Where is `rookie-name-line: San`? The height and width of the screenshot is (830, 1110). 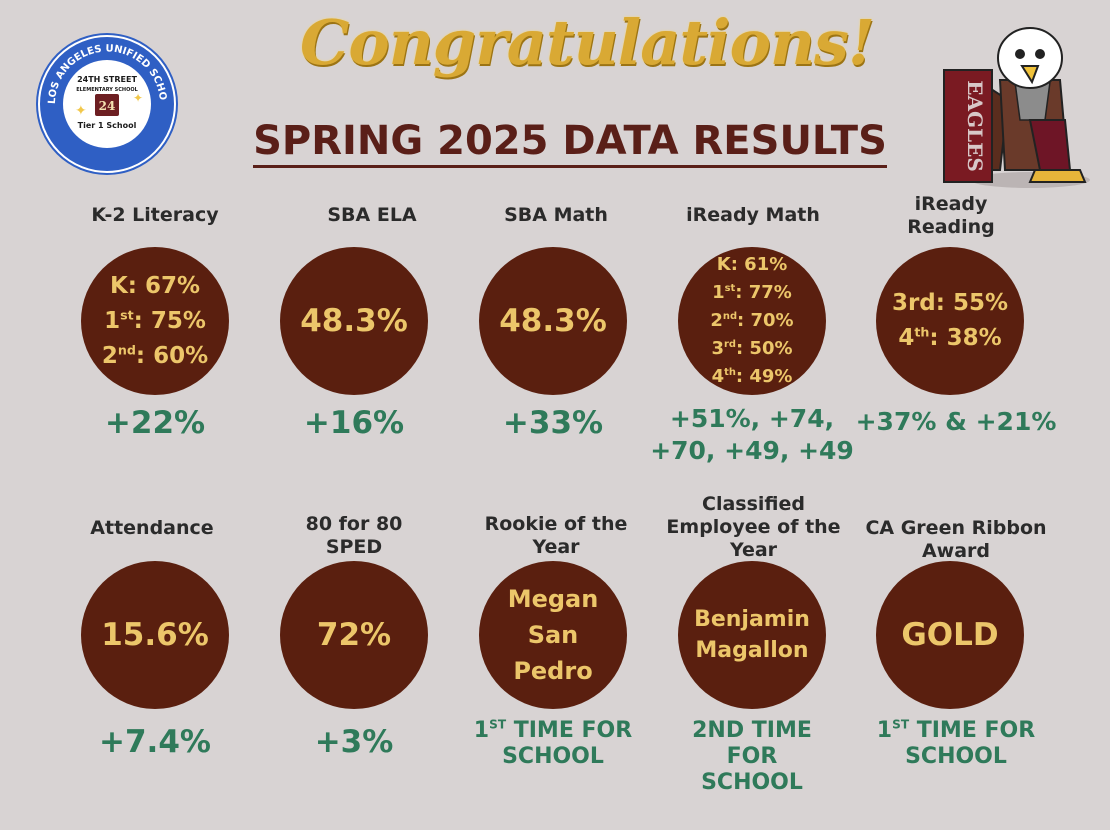
rookie-name-line: San is located at coordinates (553, 635).